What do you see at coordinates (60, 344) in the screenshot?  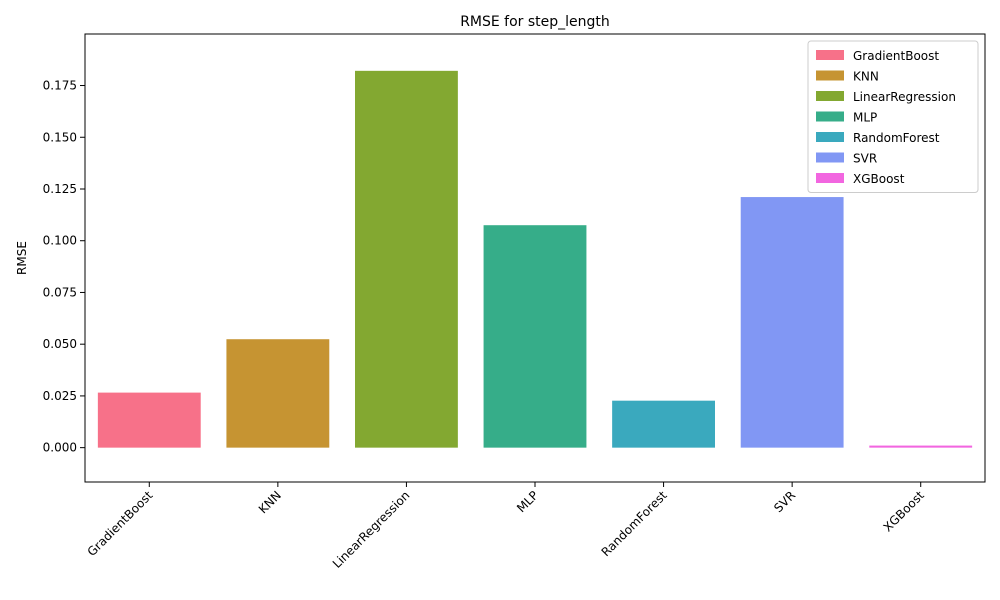 I see `y-tick-label: 0.050` at bounding box center [60, 344].